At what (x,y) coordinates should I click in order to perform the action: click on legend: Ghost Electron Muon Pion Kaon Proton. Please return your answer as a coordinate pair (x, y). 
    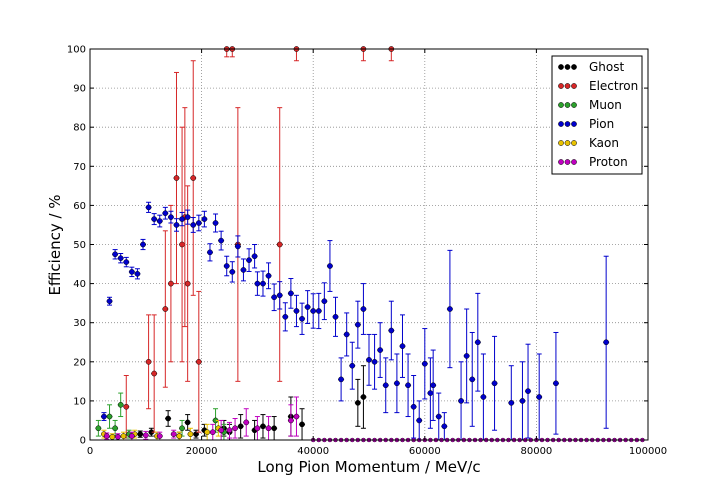
    Looking at the image, I should click on (597, 115).